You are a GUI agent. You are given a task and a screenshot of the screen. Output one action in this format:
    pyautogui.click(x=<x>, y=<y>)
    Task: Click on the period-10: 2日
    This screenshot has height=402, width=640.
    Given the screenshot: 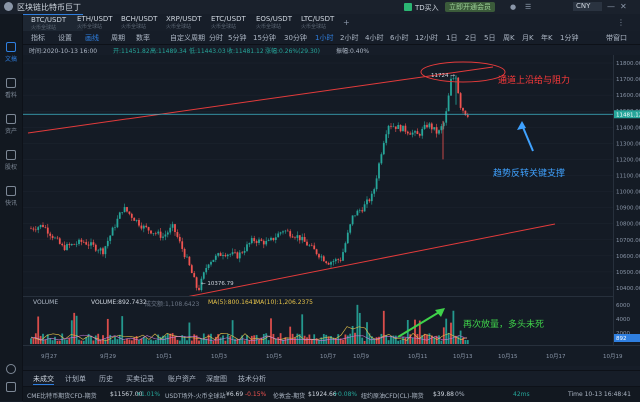 What is the action you would take?
    pyautogui.click(x=471, y=38)
    